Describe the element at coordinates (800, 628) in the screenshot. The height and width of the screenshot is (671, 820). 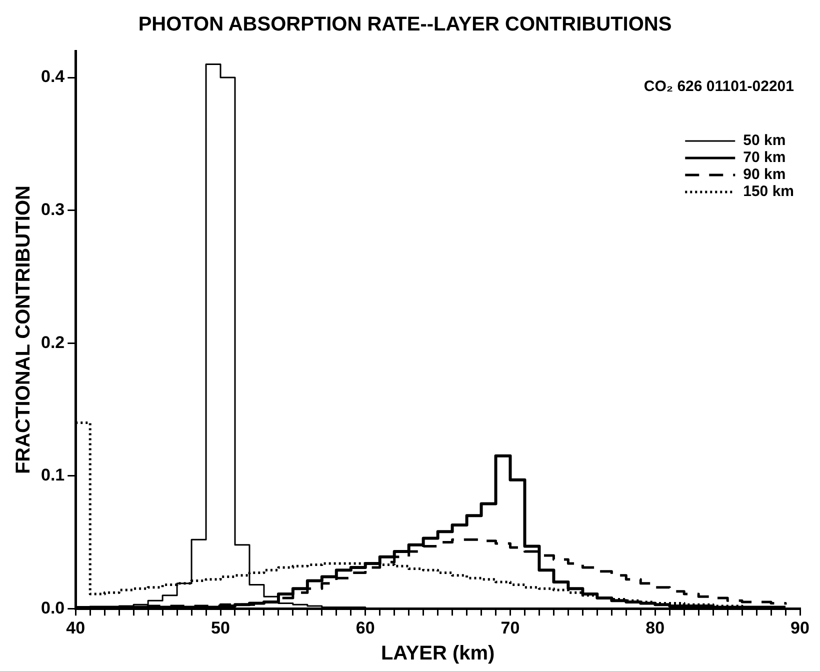
I see `x-tick-label: 90` at that location.